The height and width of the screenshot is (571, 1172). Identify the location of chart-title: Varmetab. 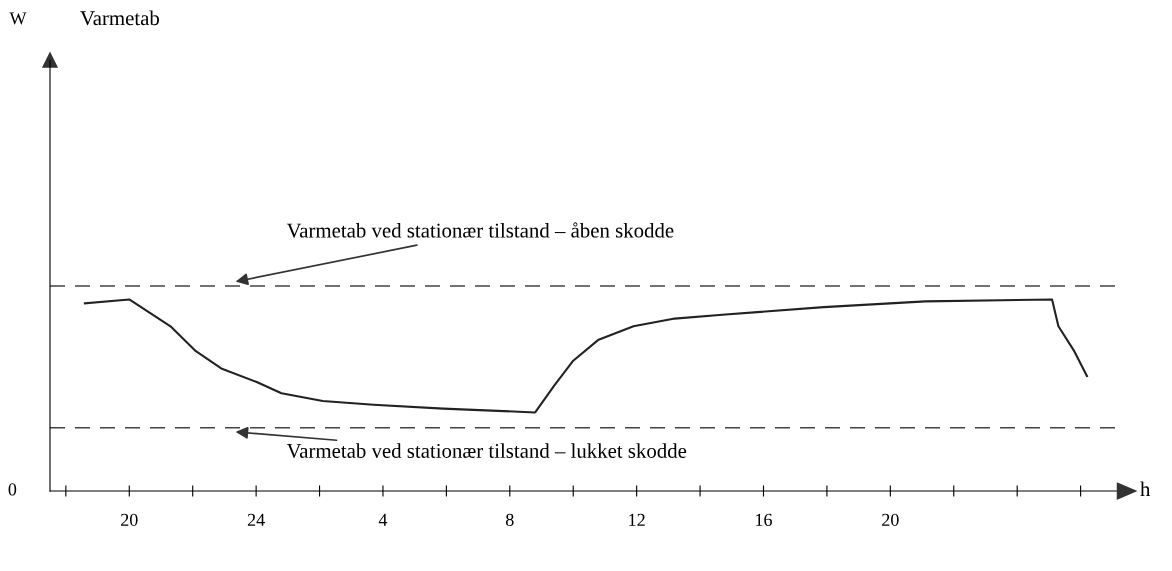
(120, 18).